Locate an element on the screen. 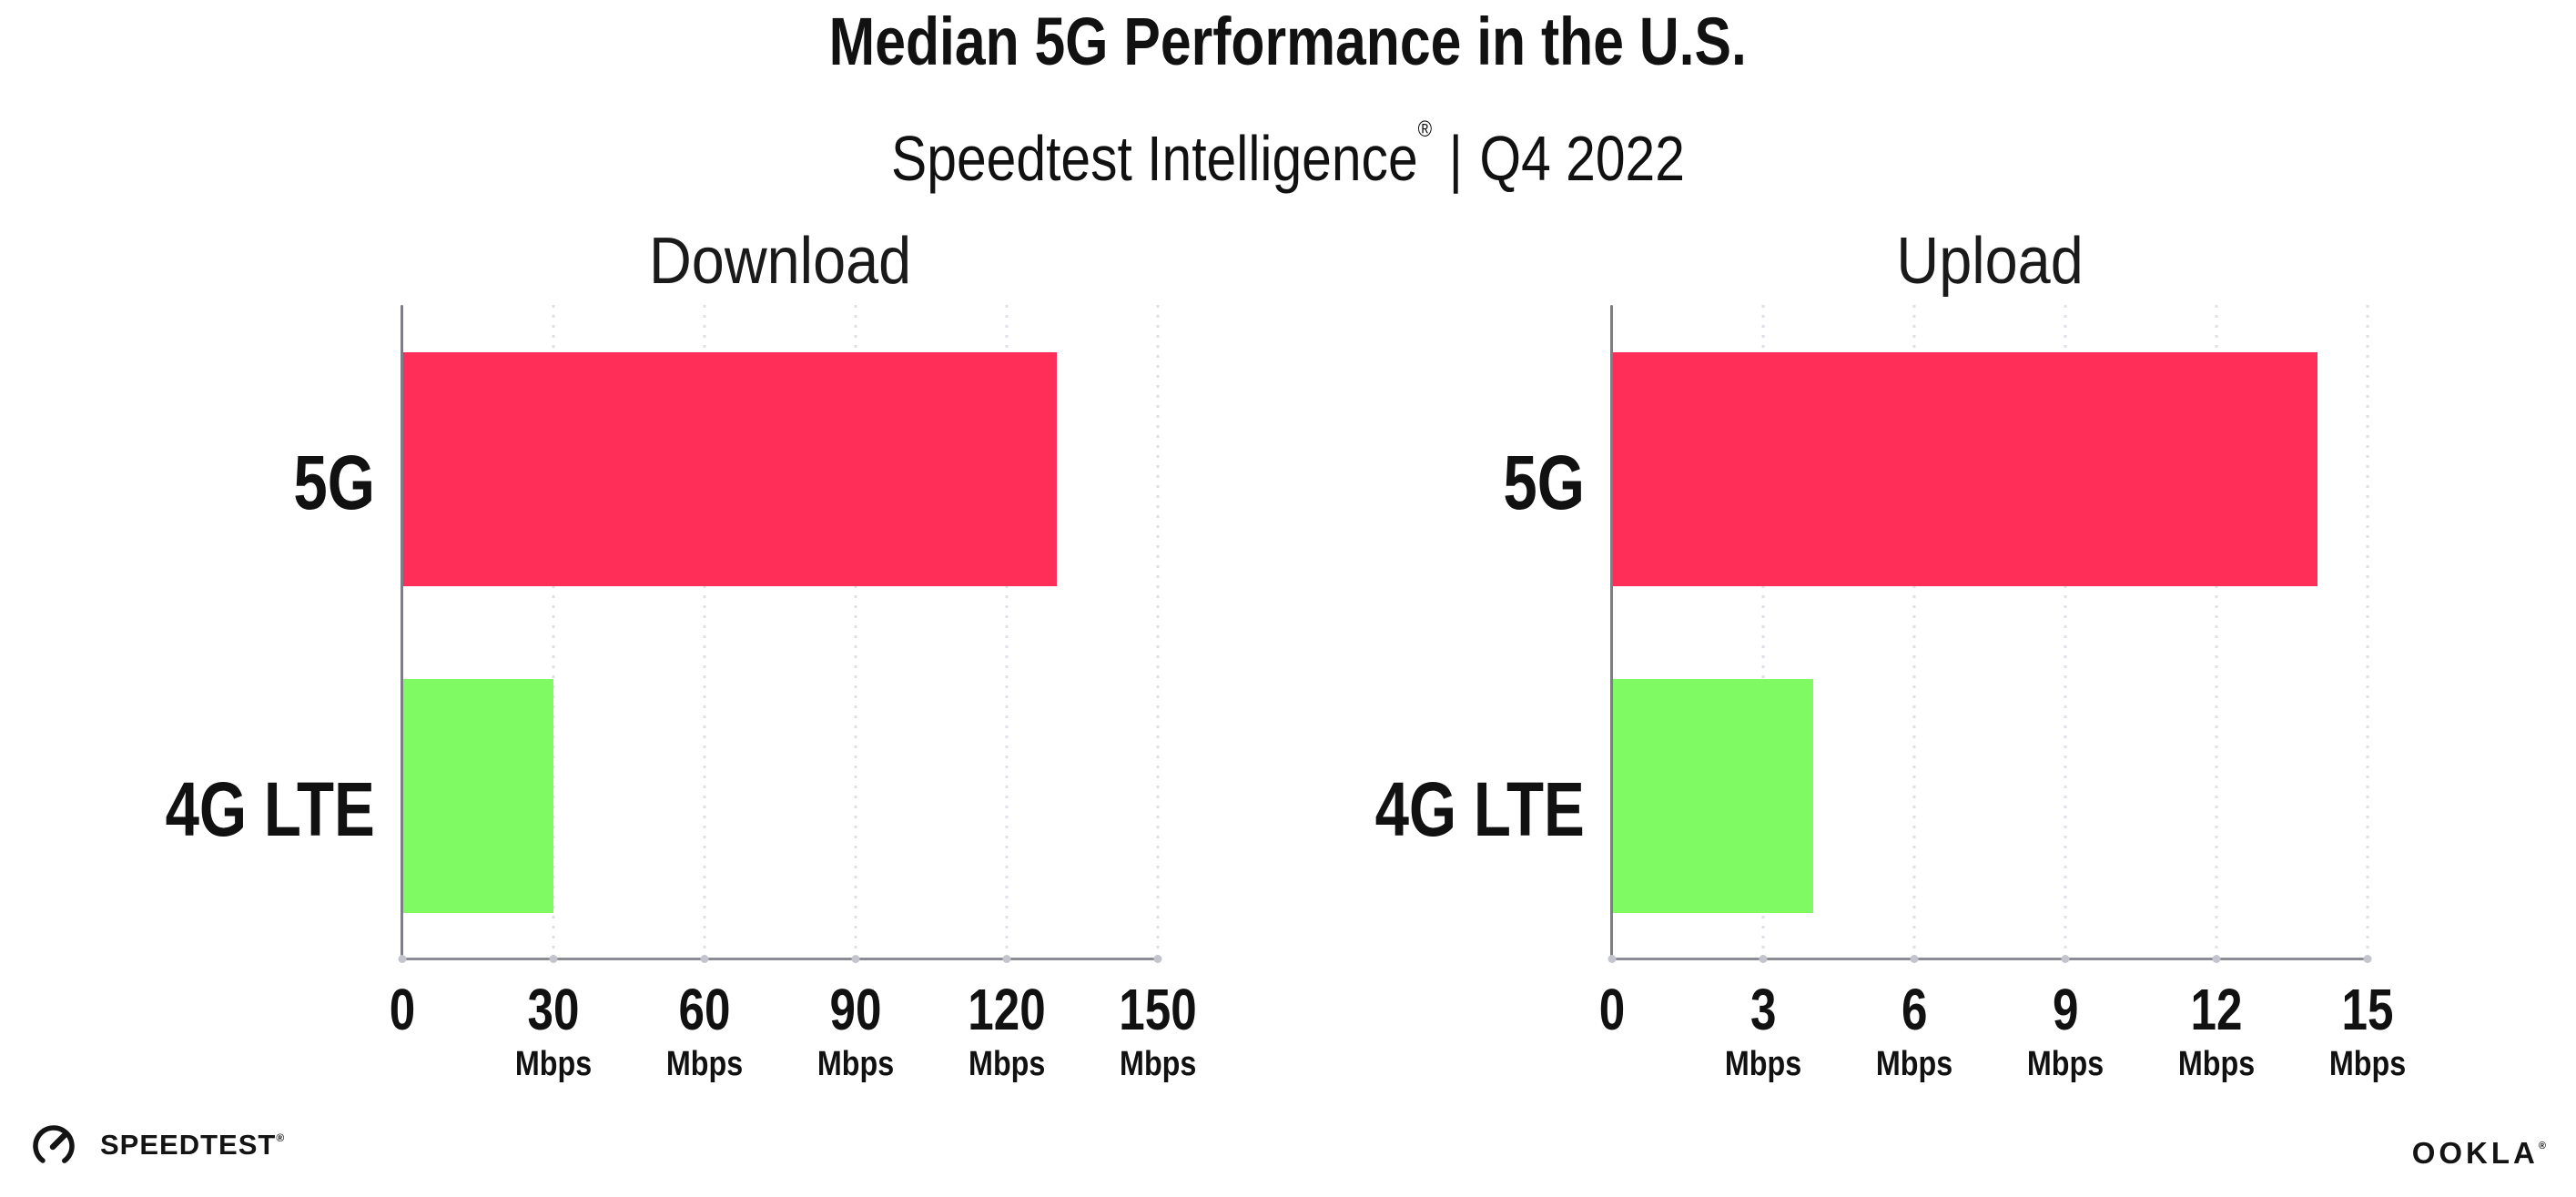 The width and height of the screenshot is (2576, 1197). speedtest-wordmark: SPEEDTEST® is located at coordinates (192, 1145).